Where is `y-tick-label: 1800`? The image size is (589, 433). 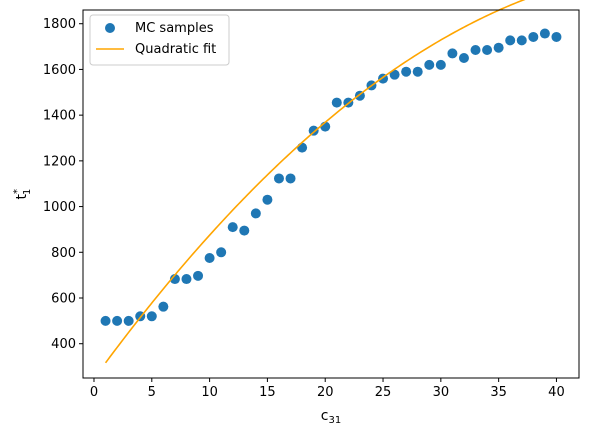 y-tick-label: 1800 is located at coordinates (59, 24).